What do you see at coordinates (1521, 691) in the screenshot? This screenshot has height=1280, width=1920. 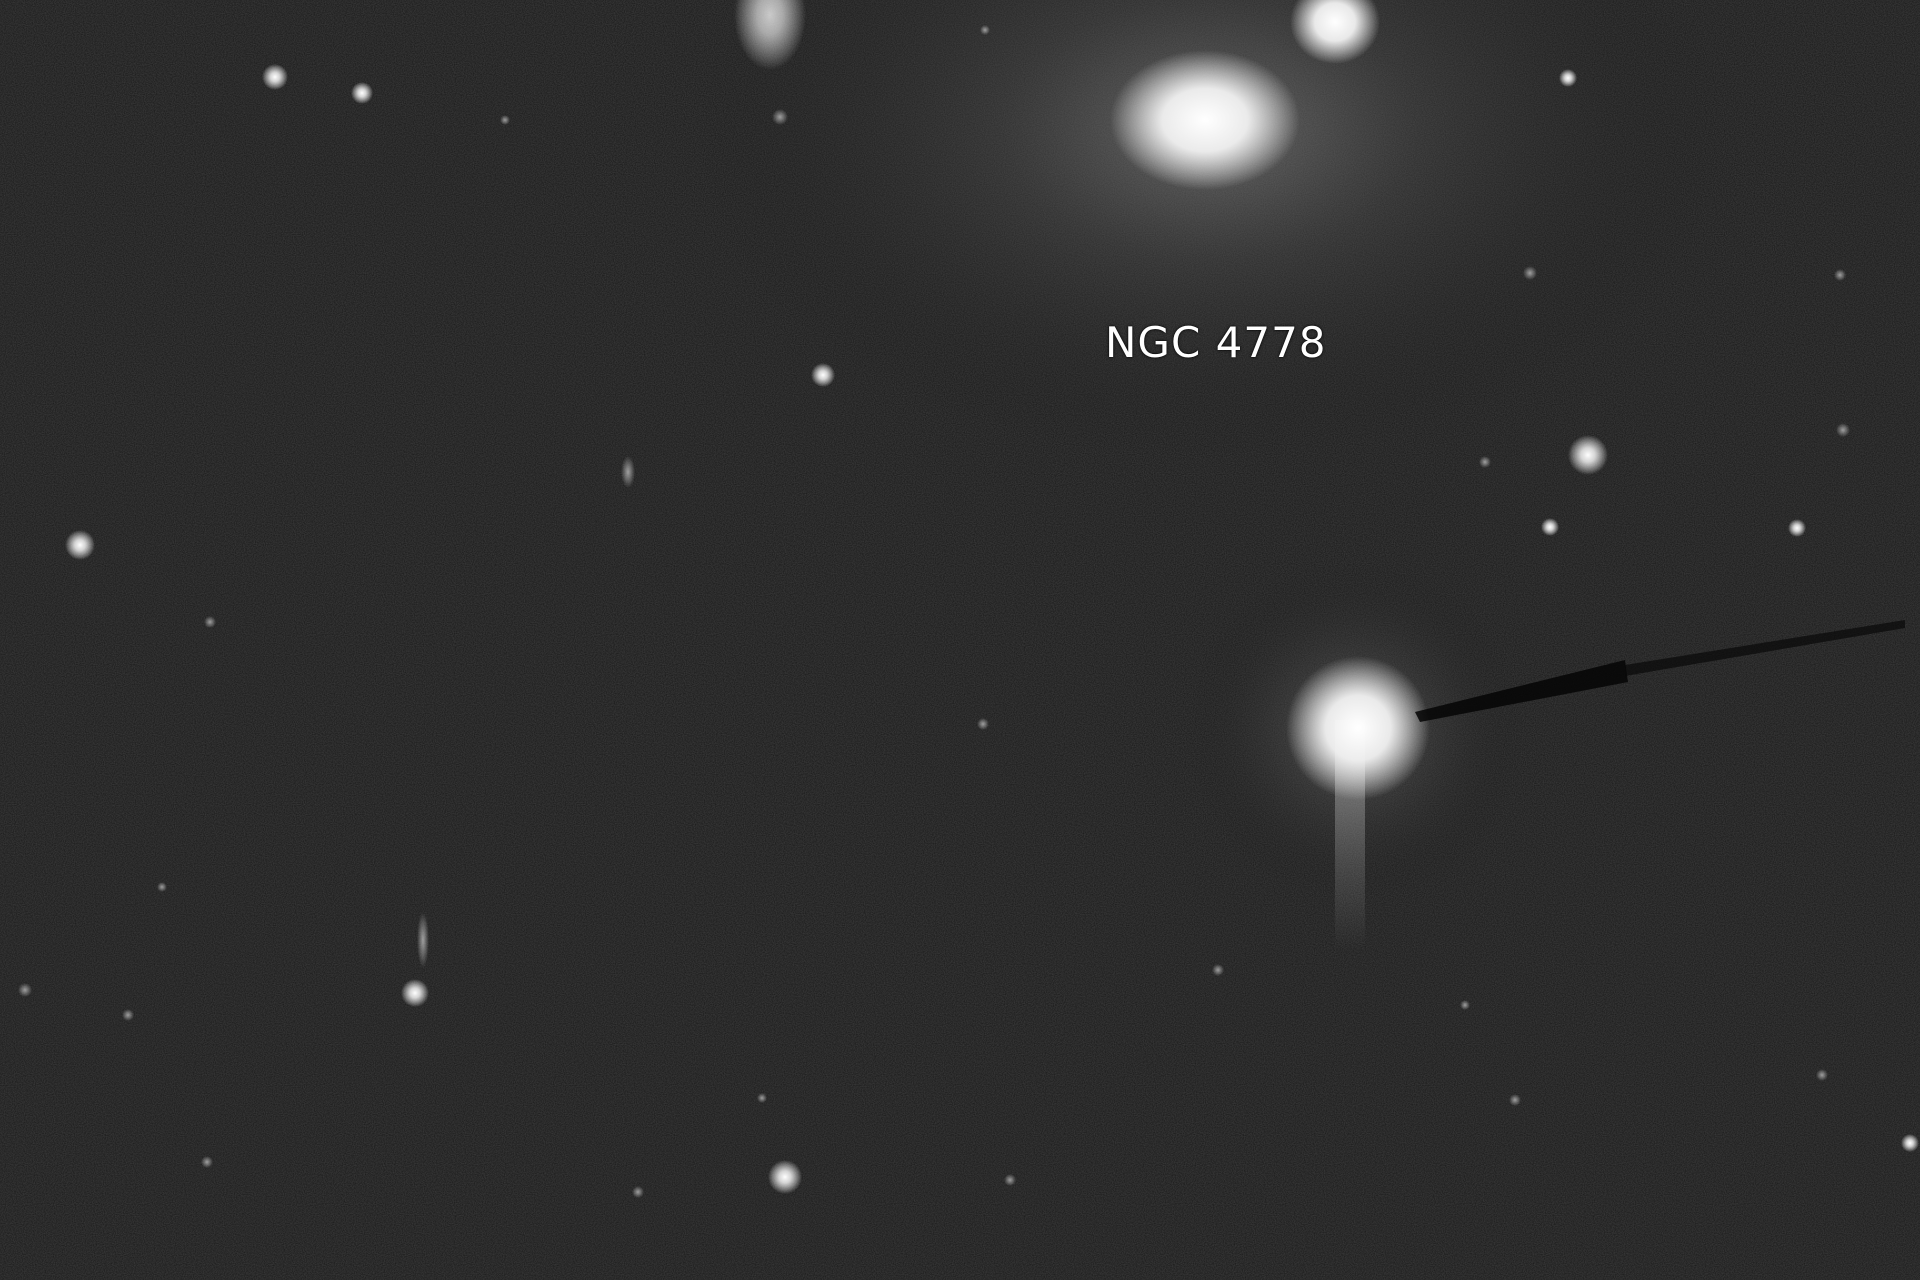 I see `bright-star-bleed-trail` at bounding box center [1521, 691].